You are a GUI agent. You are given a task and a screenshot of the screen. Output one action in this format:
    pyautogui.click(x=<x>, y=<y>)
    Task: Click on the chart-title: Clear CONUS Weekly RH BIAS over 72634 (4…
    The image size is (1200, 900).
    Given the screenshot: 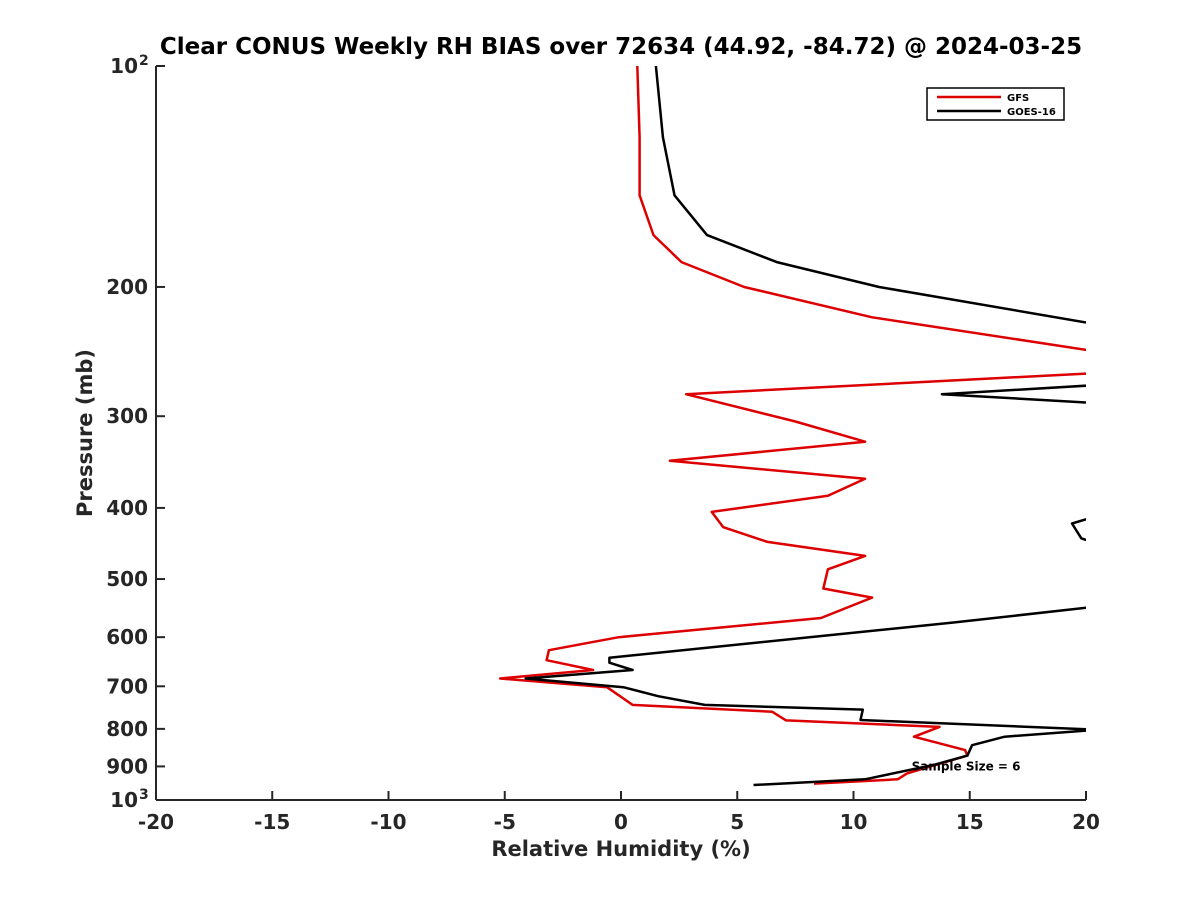 What is the action you would take?
    pyautogui.click(x=621, y=47)
    